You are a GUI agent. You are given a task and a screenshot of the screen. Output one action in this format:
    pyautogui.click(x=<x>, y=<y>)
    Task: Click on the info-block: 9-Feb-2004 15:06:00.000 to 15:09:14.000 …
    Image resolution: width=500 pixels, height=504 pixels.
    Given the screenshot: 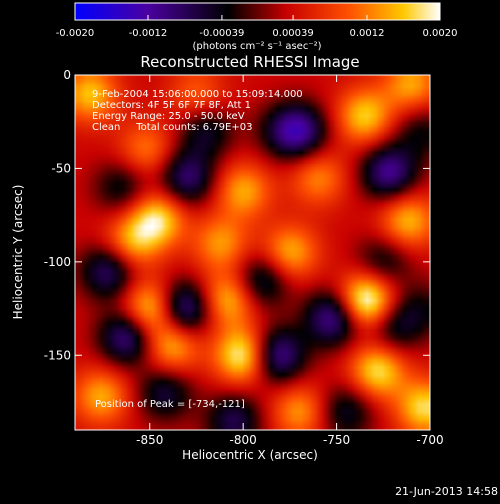 What is the action you would take?
    pyautogui.click(x=197, y=111)
    